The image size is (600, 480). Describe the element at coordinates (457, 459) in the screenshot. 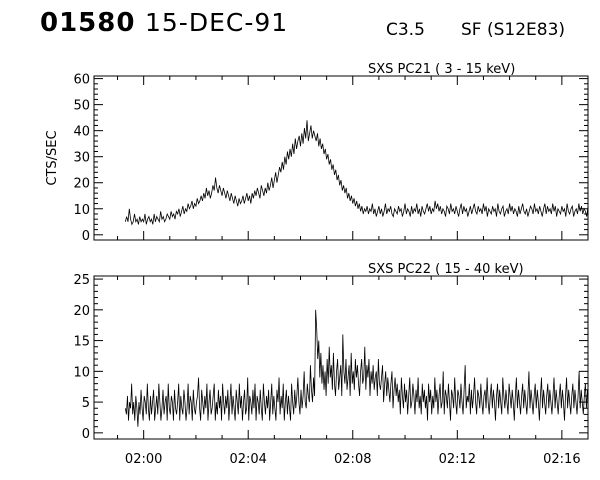

I see `x-tick-label: 02:12` at that location.